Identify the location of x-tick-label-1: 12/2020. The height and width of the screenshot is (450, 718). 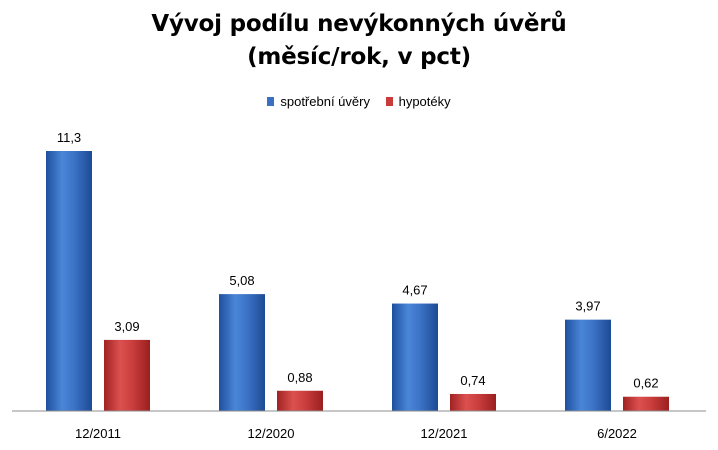
(271, 433).